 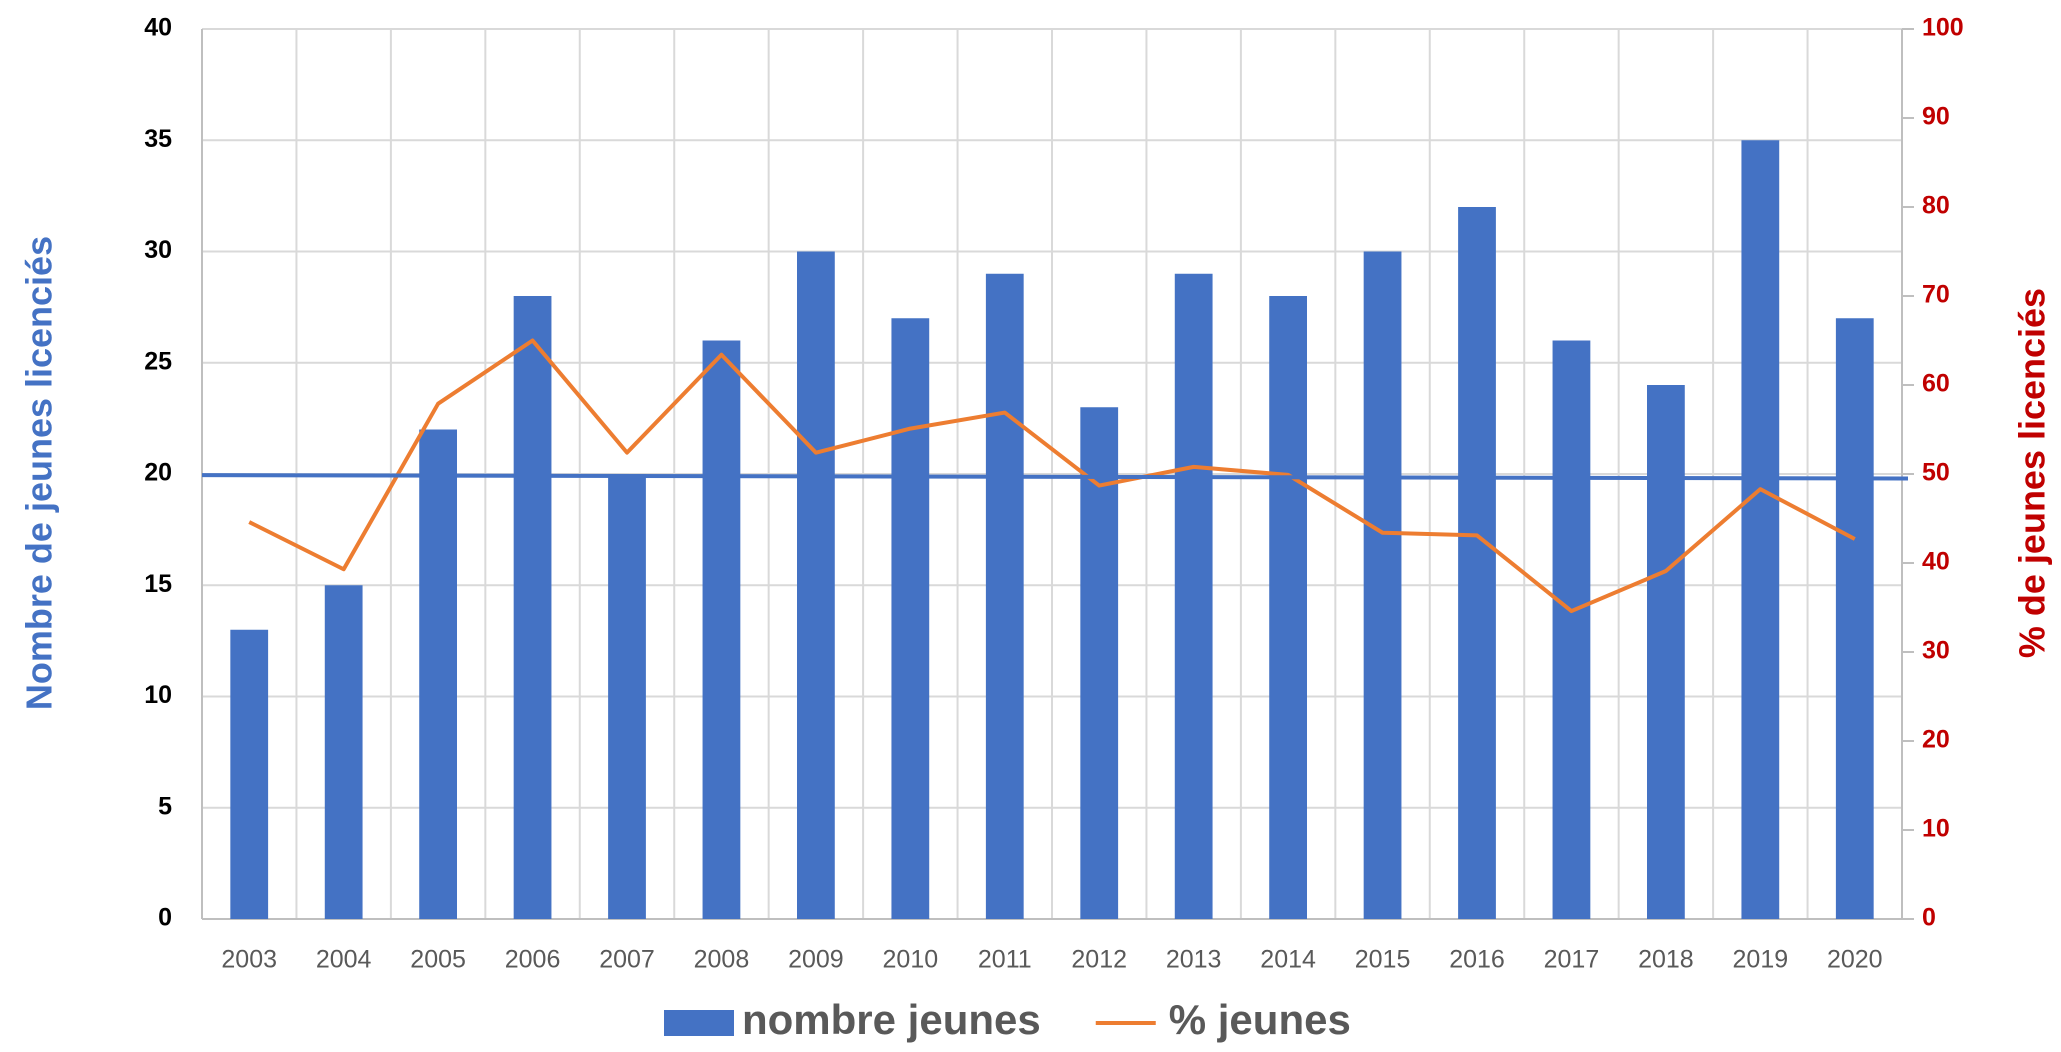 What do you see at coordinates (627, 960) in the screenshot?
I see `x-tick-label: 2007` at bounding box center [627, 960].